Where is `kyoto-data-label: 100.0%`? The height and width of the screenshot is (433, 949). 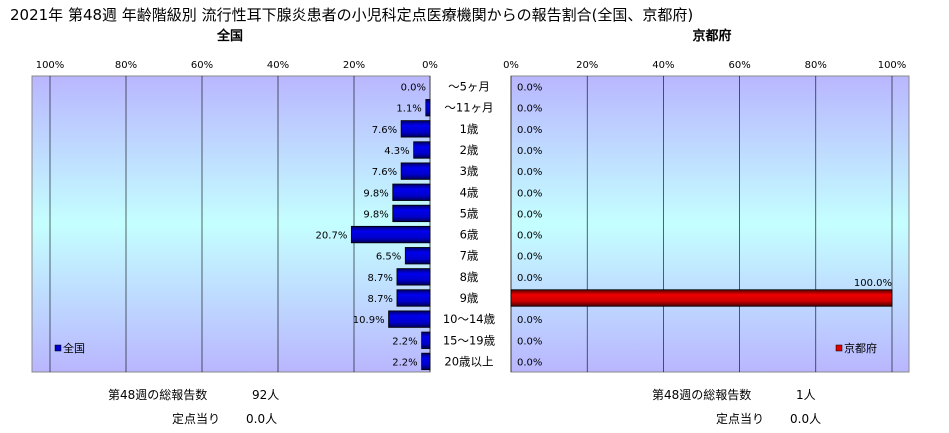
kyoto-data-label: 100.0% is located at coordinates (873, 283).